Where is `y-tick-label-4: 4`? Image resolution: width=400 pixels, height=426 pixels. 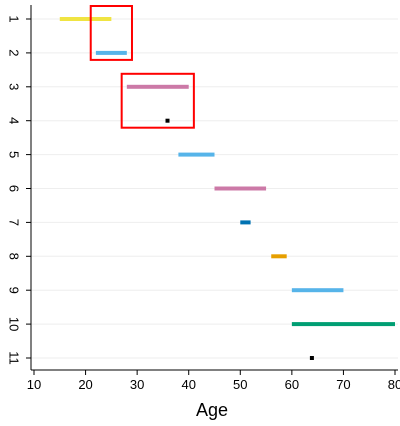
y-tick-label-4: 4 is located at coordinates (14, 120).